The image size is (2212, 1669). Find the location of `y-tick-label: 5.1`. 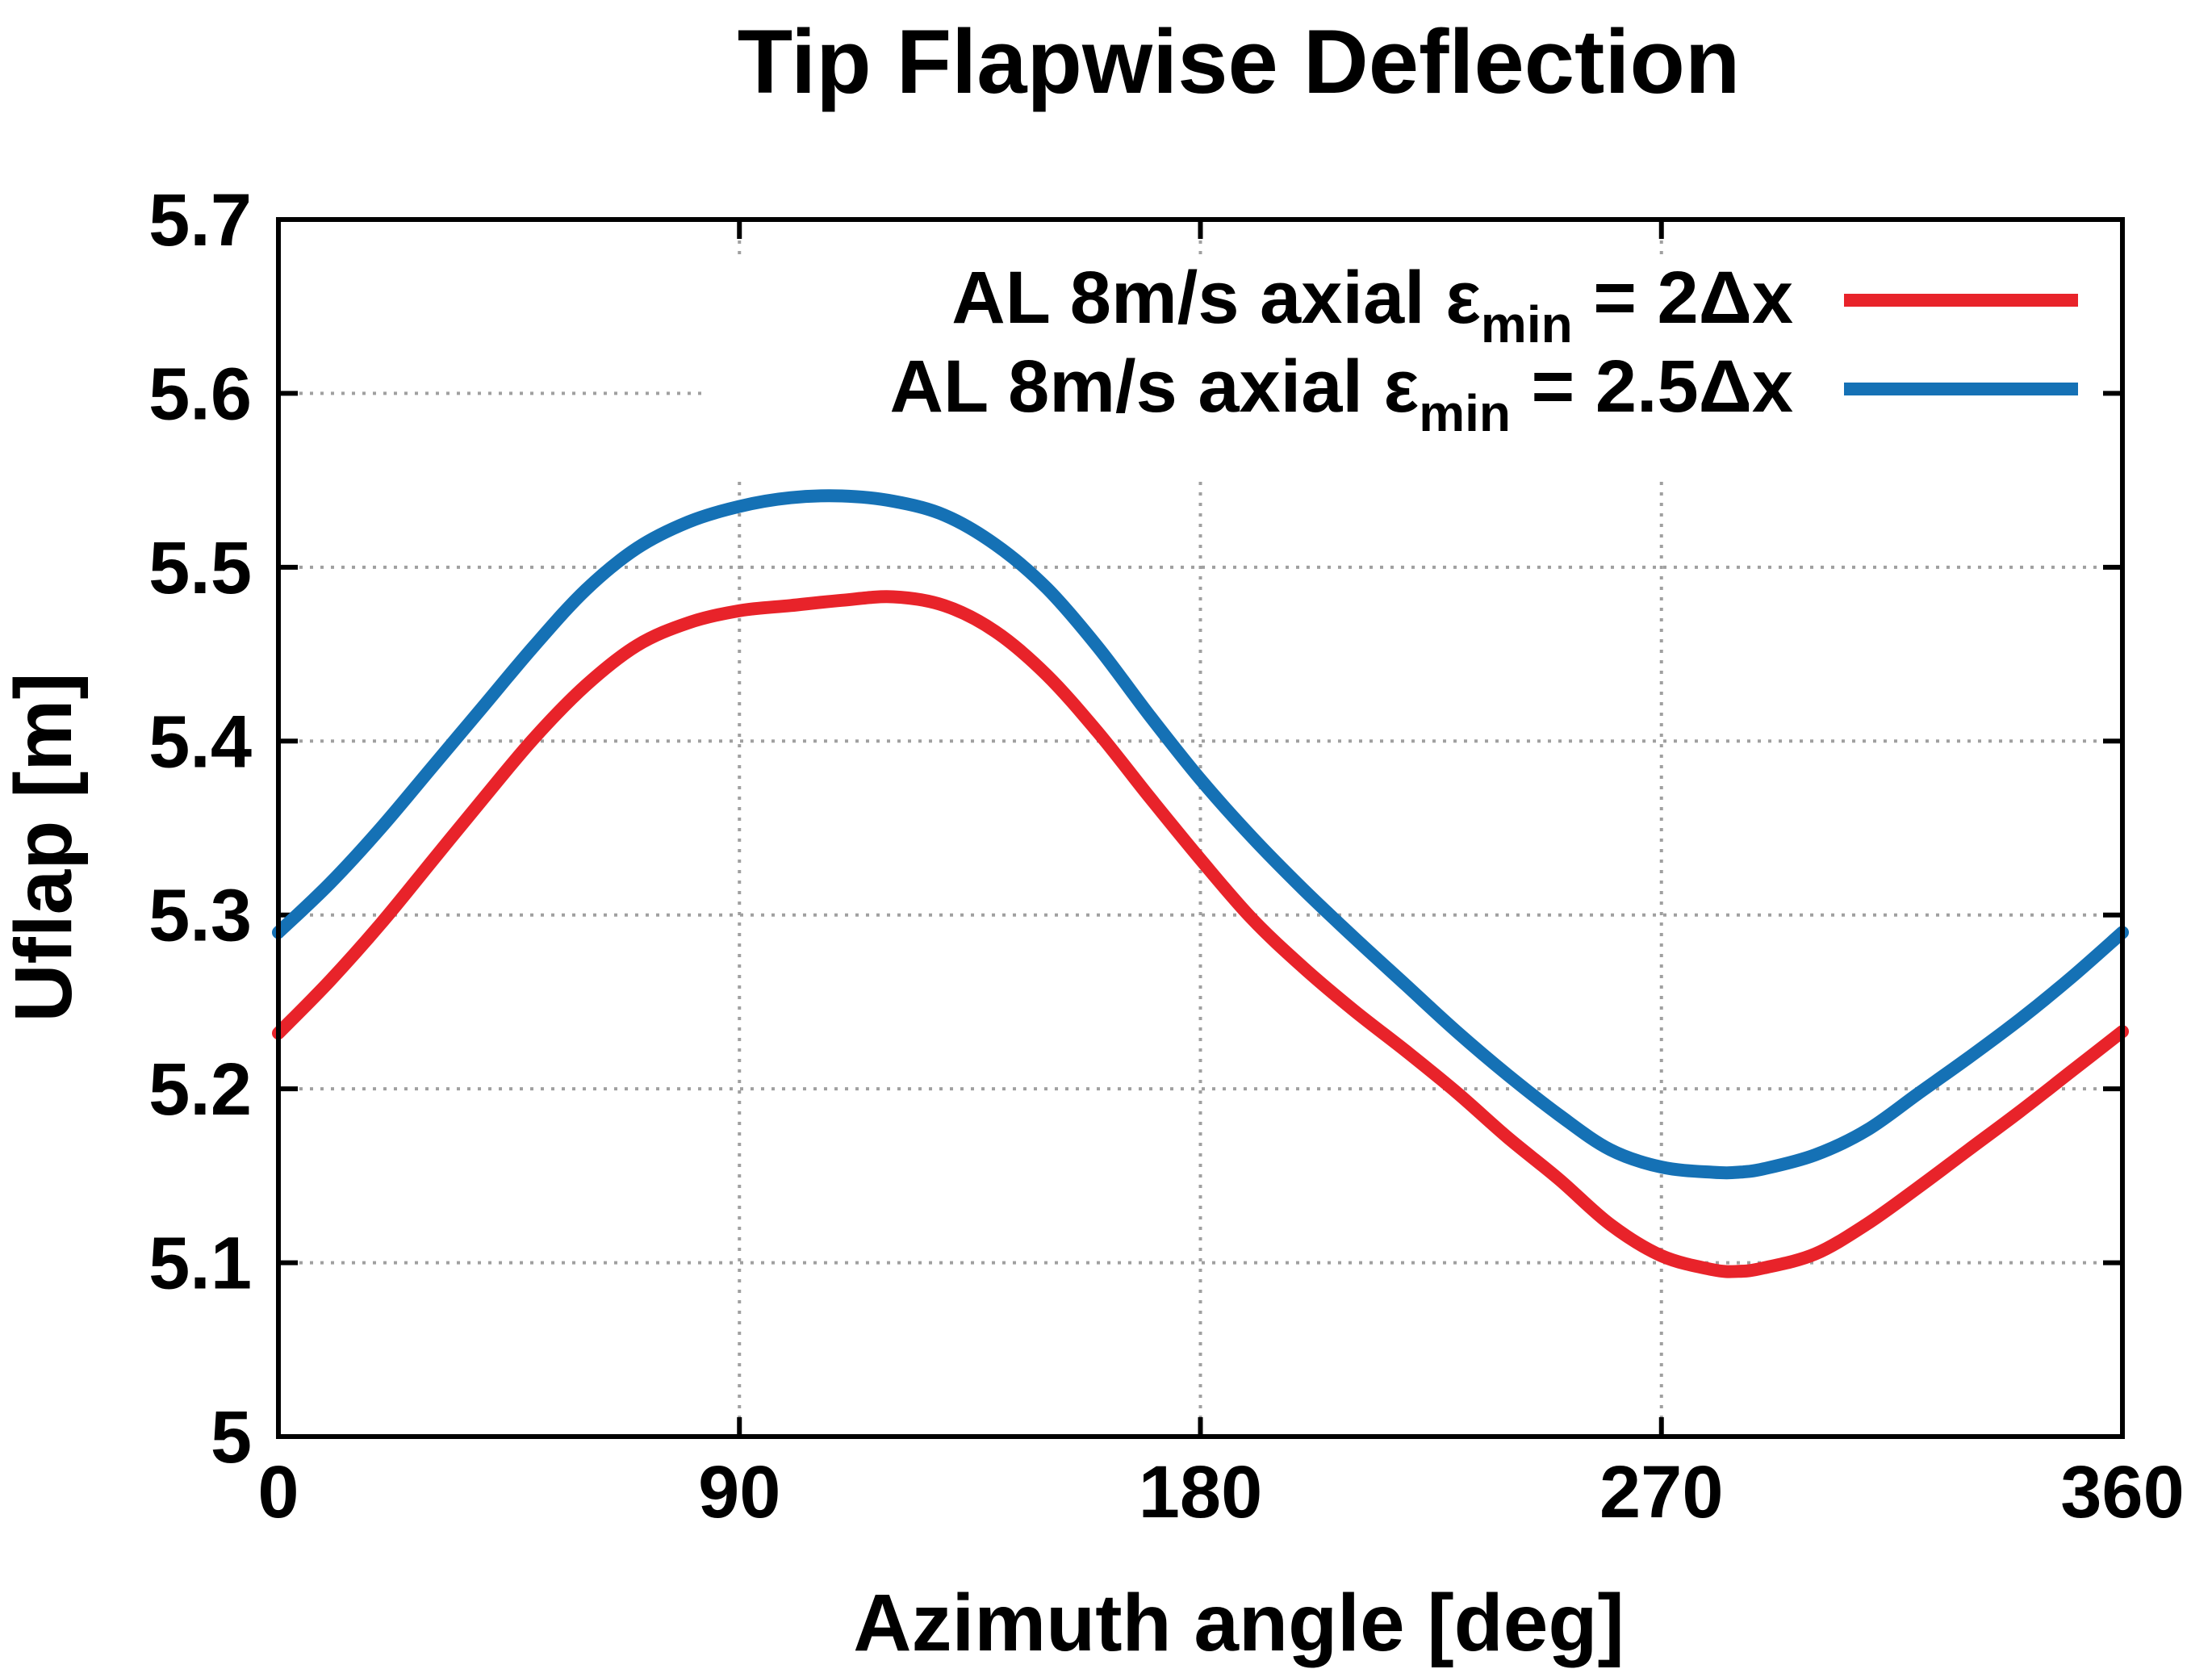

y-tick-label: 5.1 is located at coordinates (200, 1264).